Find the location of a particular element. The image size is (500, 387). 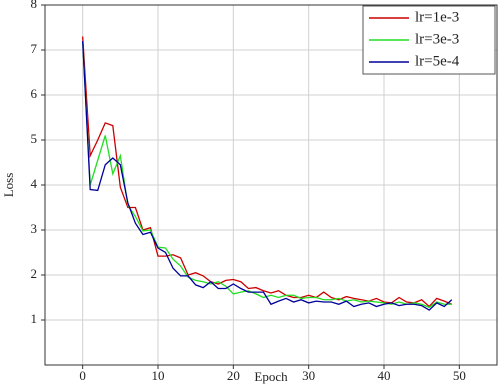

legend-label: lr=5e-4 is located at coordinates (437, 61).